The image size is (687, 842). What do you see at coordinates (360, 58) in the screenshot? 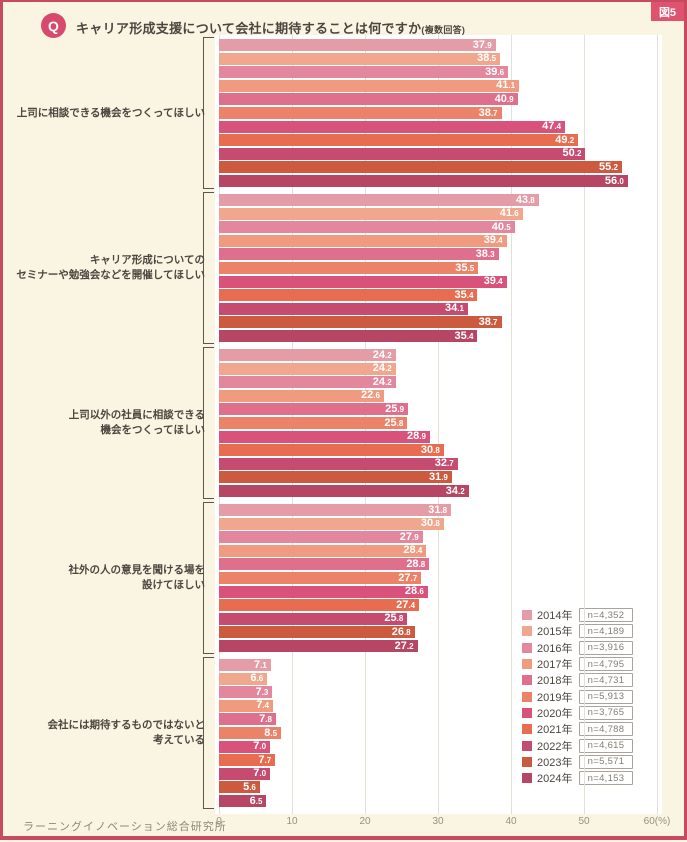
I see `bar: 38.5` at bounding box center [360, 58].